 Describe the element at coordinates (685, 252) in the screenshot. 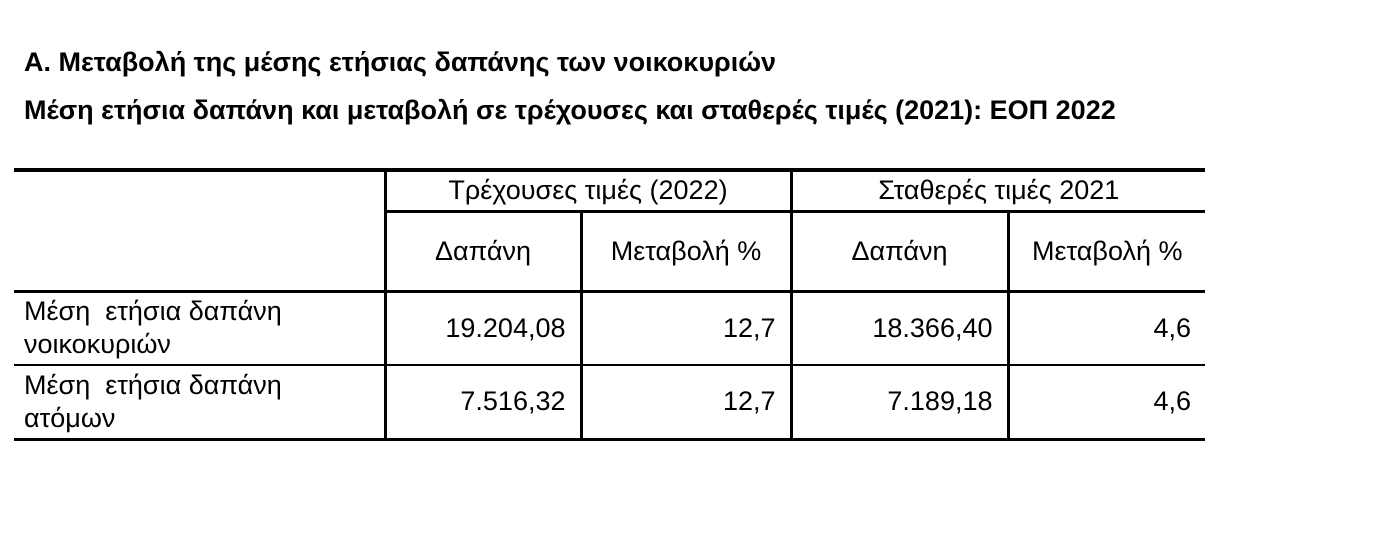

I see `subheader-change-current: Μεταβολή %` at that location.